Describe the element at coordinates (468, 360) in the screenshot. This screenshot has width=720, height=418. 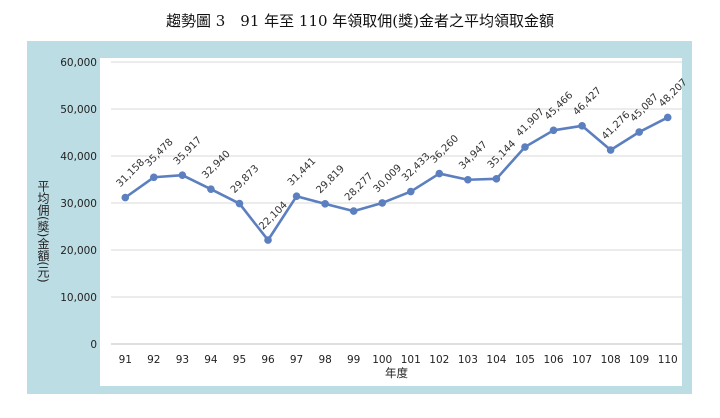
I see `x-tick-label: 103` at that location.